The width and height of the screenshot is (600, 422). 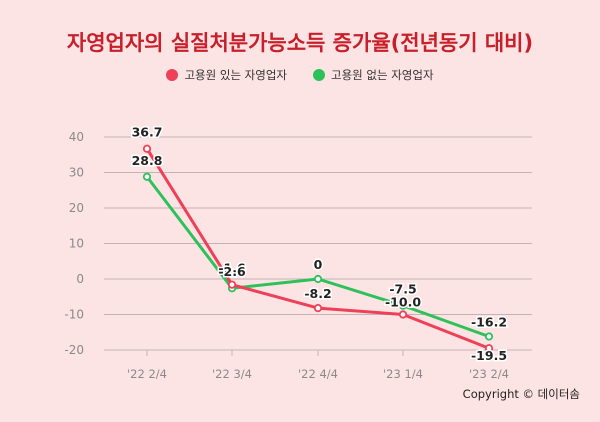 I want to click on legend: 고용원 있는 자영업자 고용원 없는 자영업자, so click(x=300, y=75).